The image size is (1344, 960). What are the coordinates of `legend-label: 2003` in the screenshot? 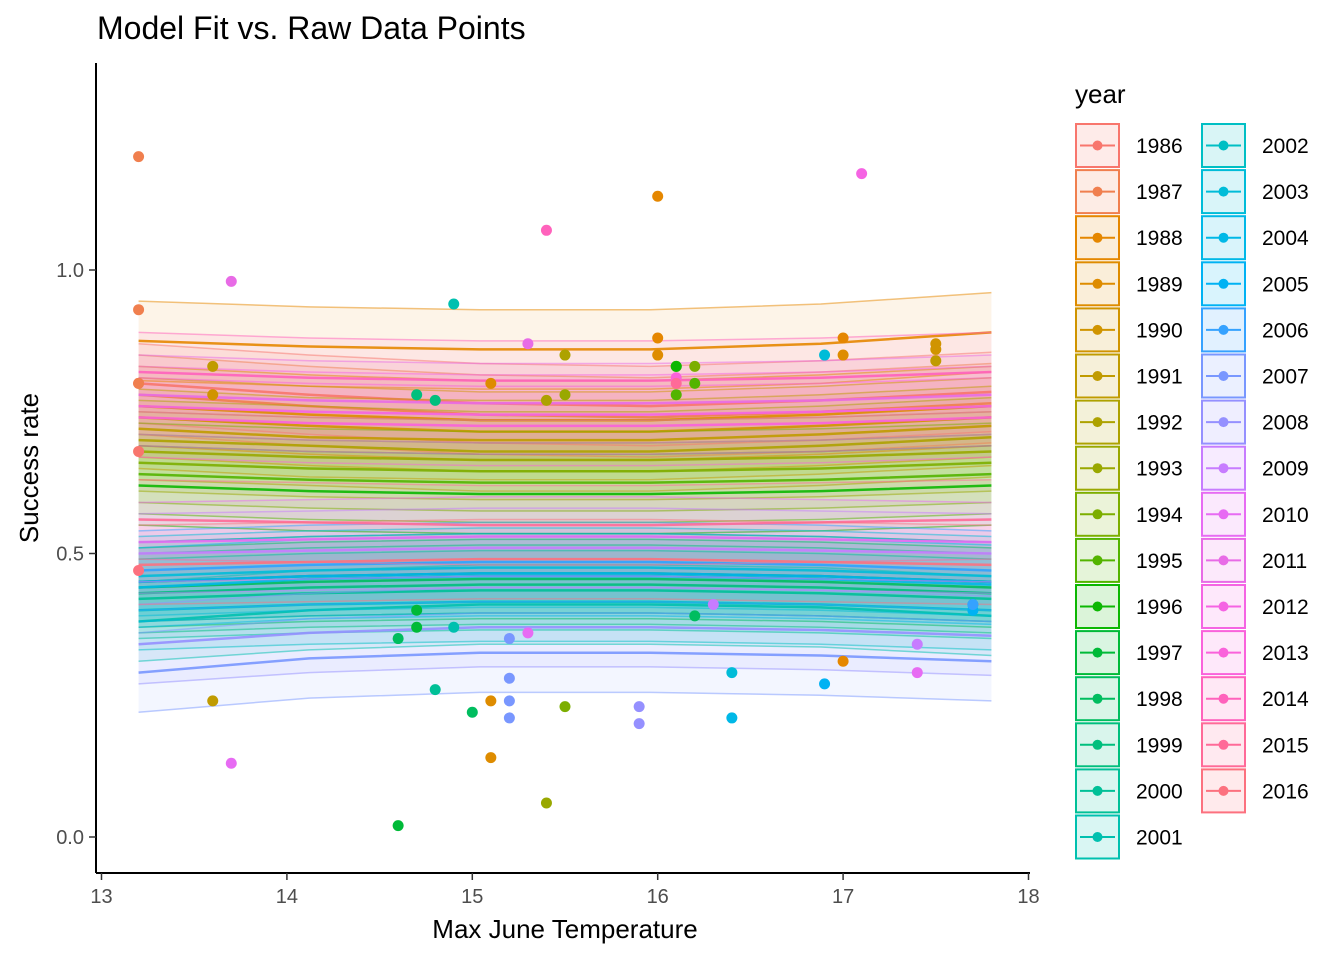 It's located at (1285, 192).